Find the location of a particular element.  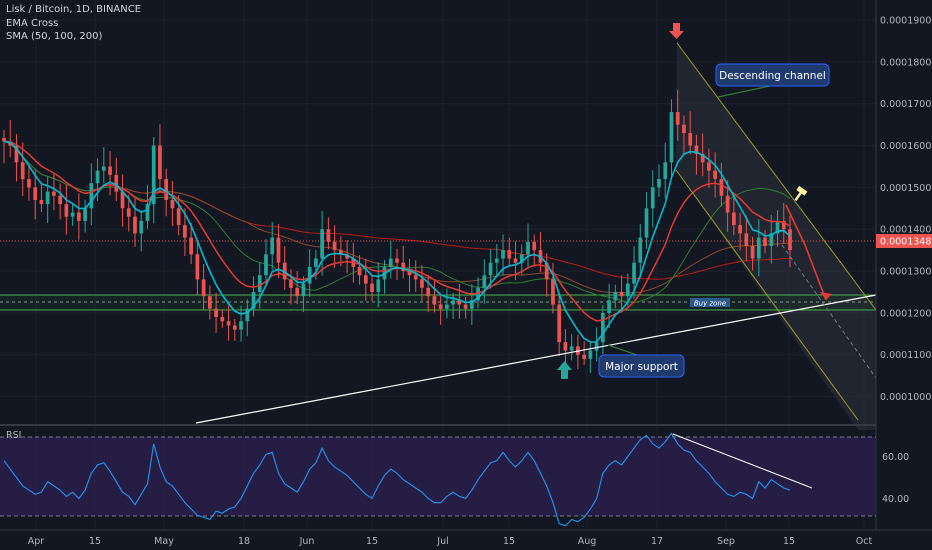

rsi-axis: 60.00 40.00 is located at coordinates (895, 478).